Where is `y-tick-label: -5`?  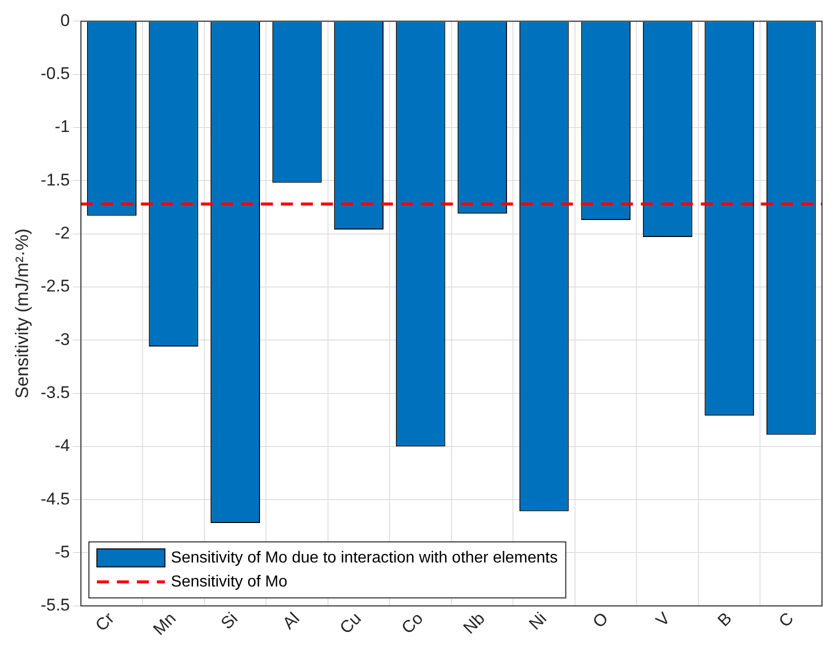
y-tick-label: -5 is located at coordinates (62, 552).